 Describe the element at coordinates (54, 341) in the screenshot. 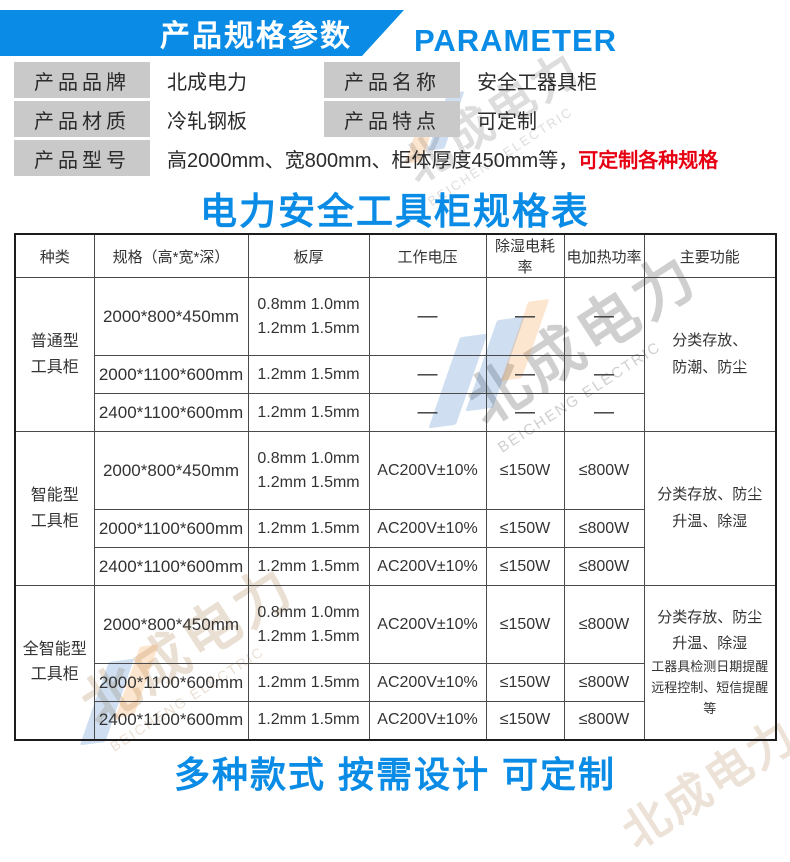

I see `type-line: 普通型` at that location.